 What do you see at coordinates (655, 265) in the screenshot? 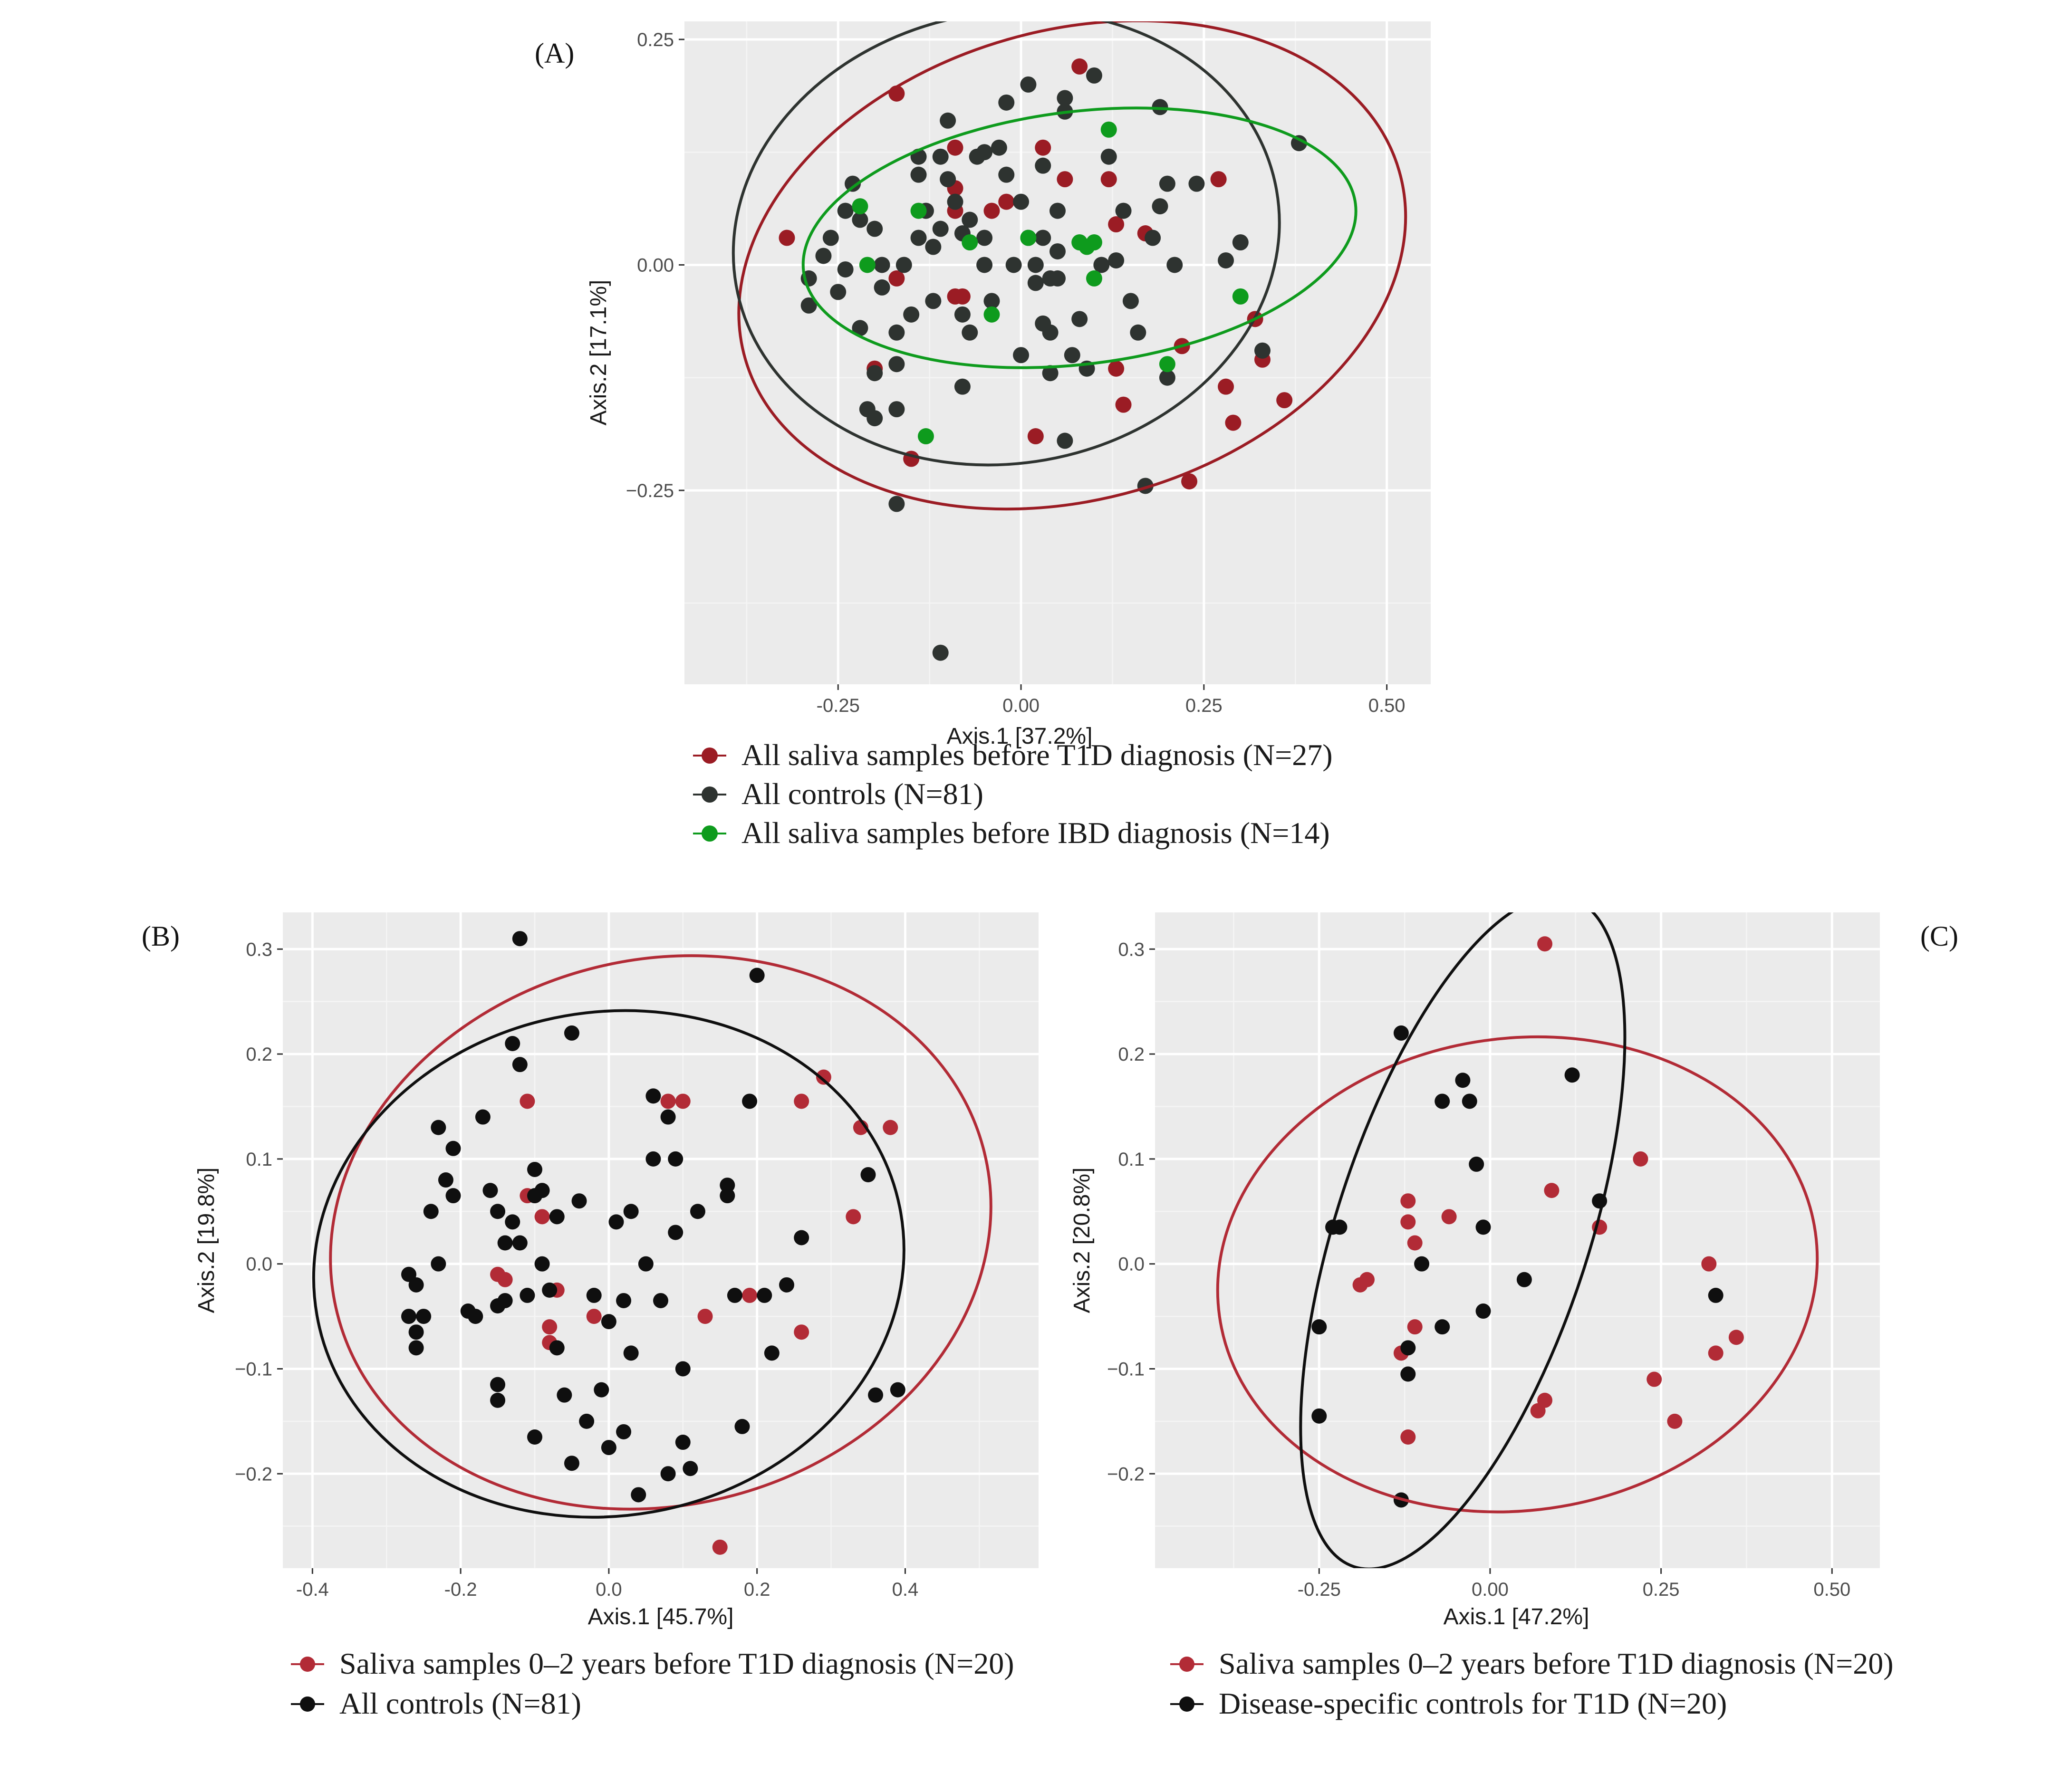
I see `y-tick-label: 0.00` at bounding box center [655, 265].